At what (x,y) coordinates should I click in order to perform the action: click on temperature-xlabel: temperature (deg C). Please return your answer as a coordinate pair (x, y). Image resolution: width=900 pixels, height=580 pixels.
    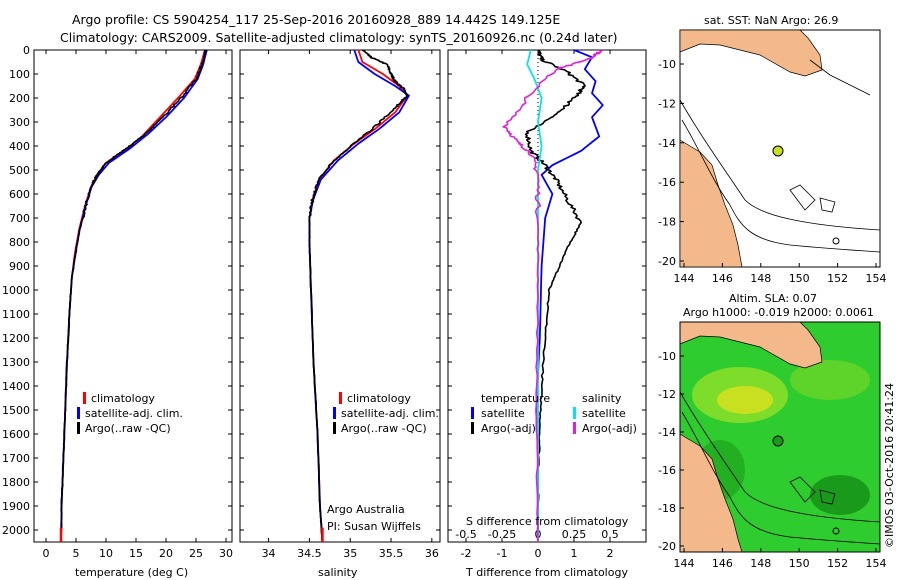
    Looking at the image, I should click on (131, 572).